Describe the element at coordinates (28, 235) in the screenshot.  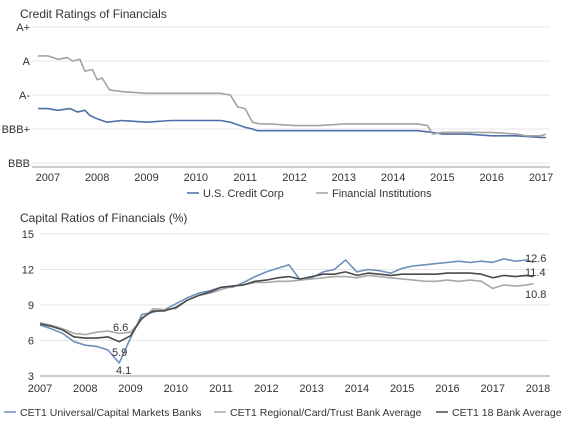
I see `capital-y-tick-15: 15` at that location.